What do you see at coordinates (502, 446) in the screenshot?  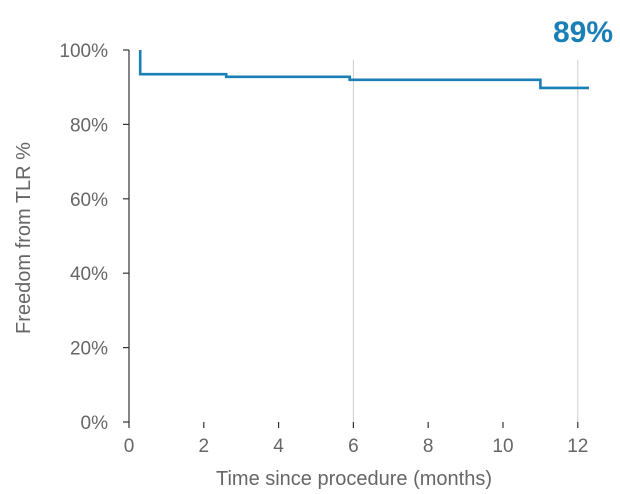 I see `x-tick-label: 10` at bounding box center [502, 446].